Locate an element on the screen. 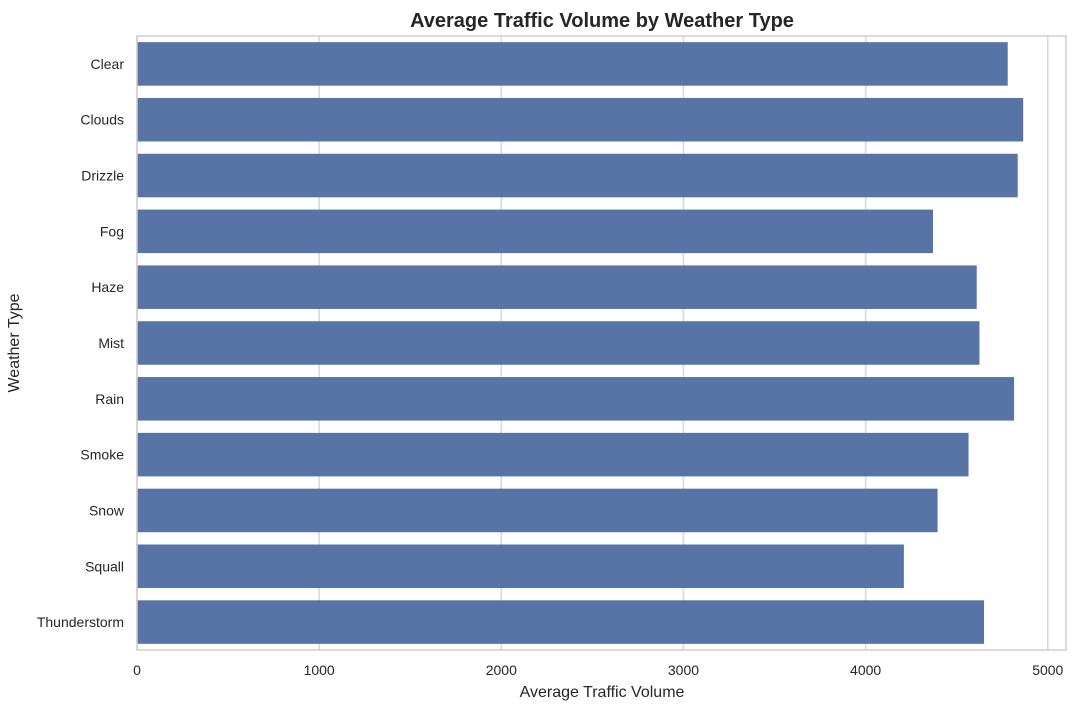 The width and height of the screenshot is (1073, 705). bar-fog is located at coordinates (535, 231).